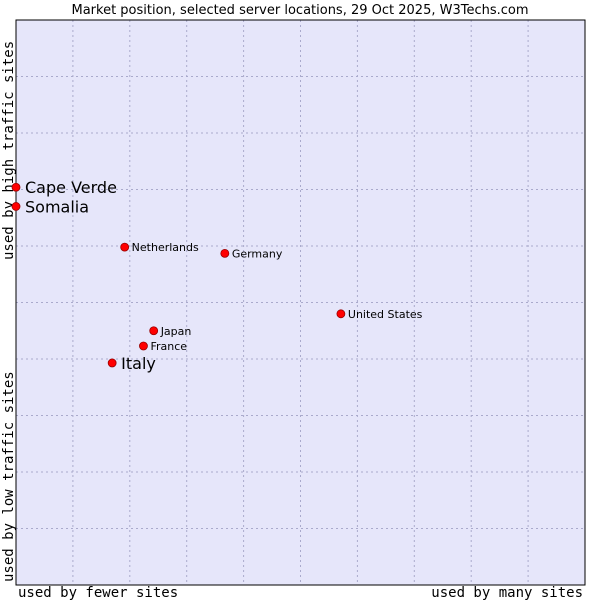 This screenshot has height=600, width=600. Describe the element at coordinates (16, 206) in the screenshot. I see `point-somalia` at that location.